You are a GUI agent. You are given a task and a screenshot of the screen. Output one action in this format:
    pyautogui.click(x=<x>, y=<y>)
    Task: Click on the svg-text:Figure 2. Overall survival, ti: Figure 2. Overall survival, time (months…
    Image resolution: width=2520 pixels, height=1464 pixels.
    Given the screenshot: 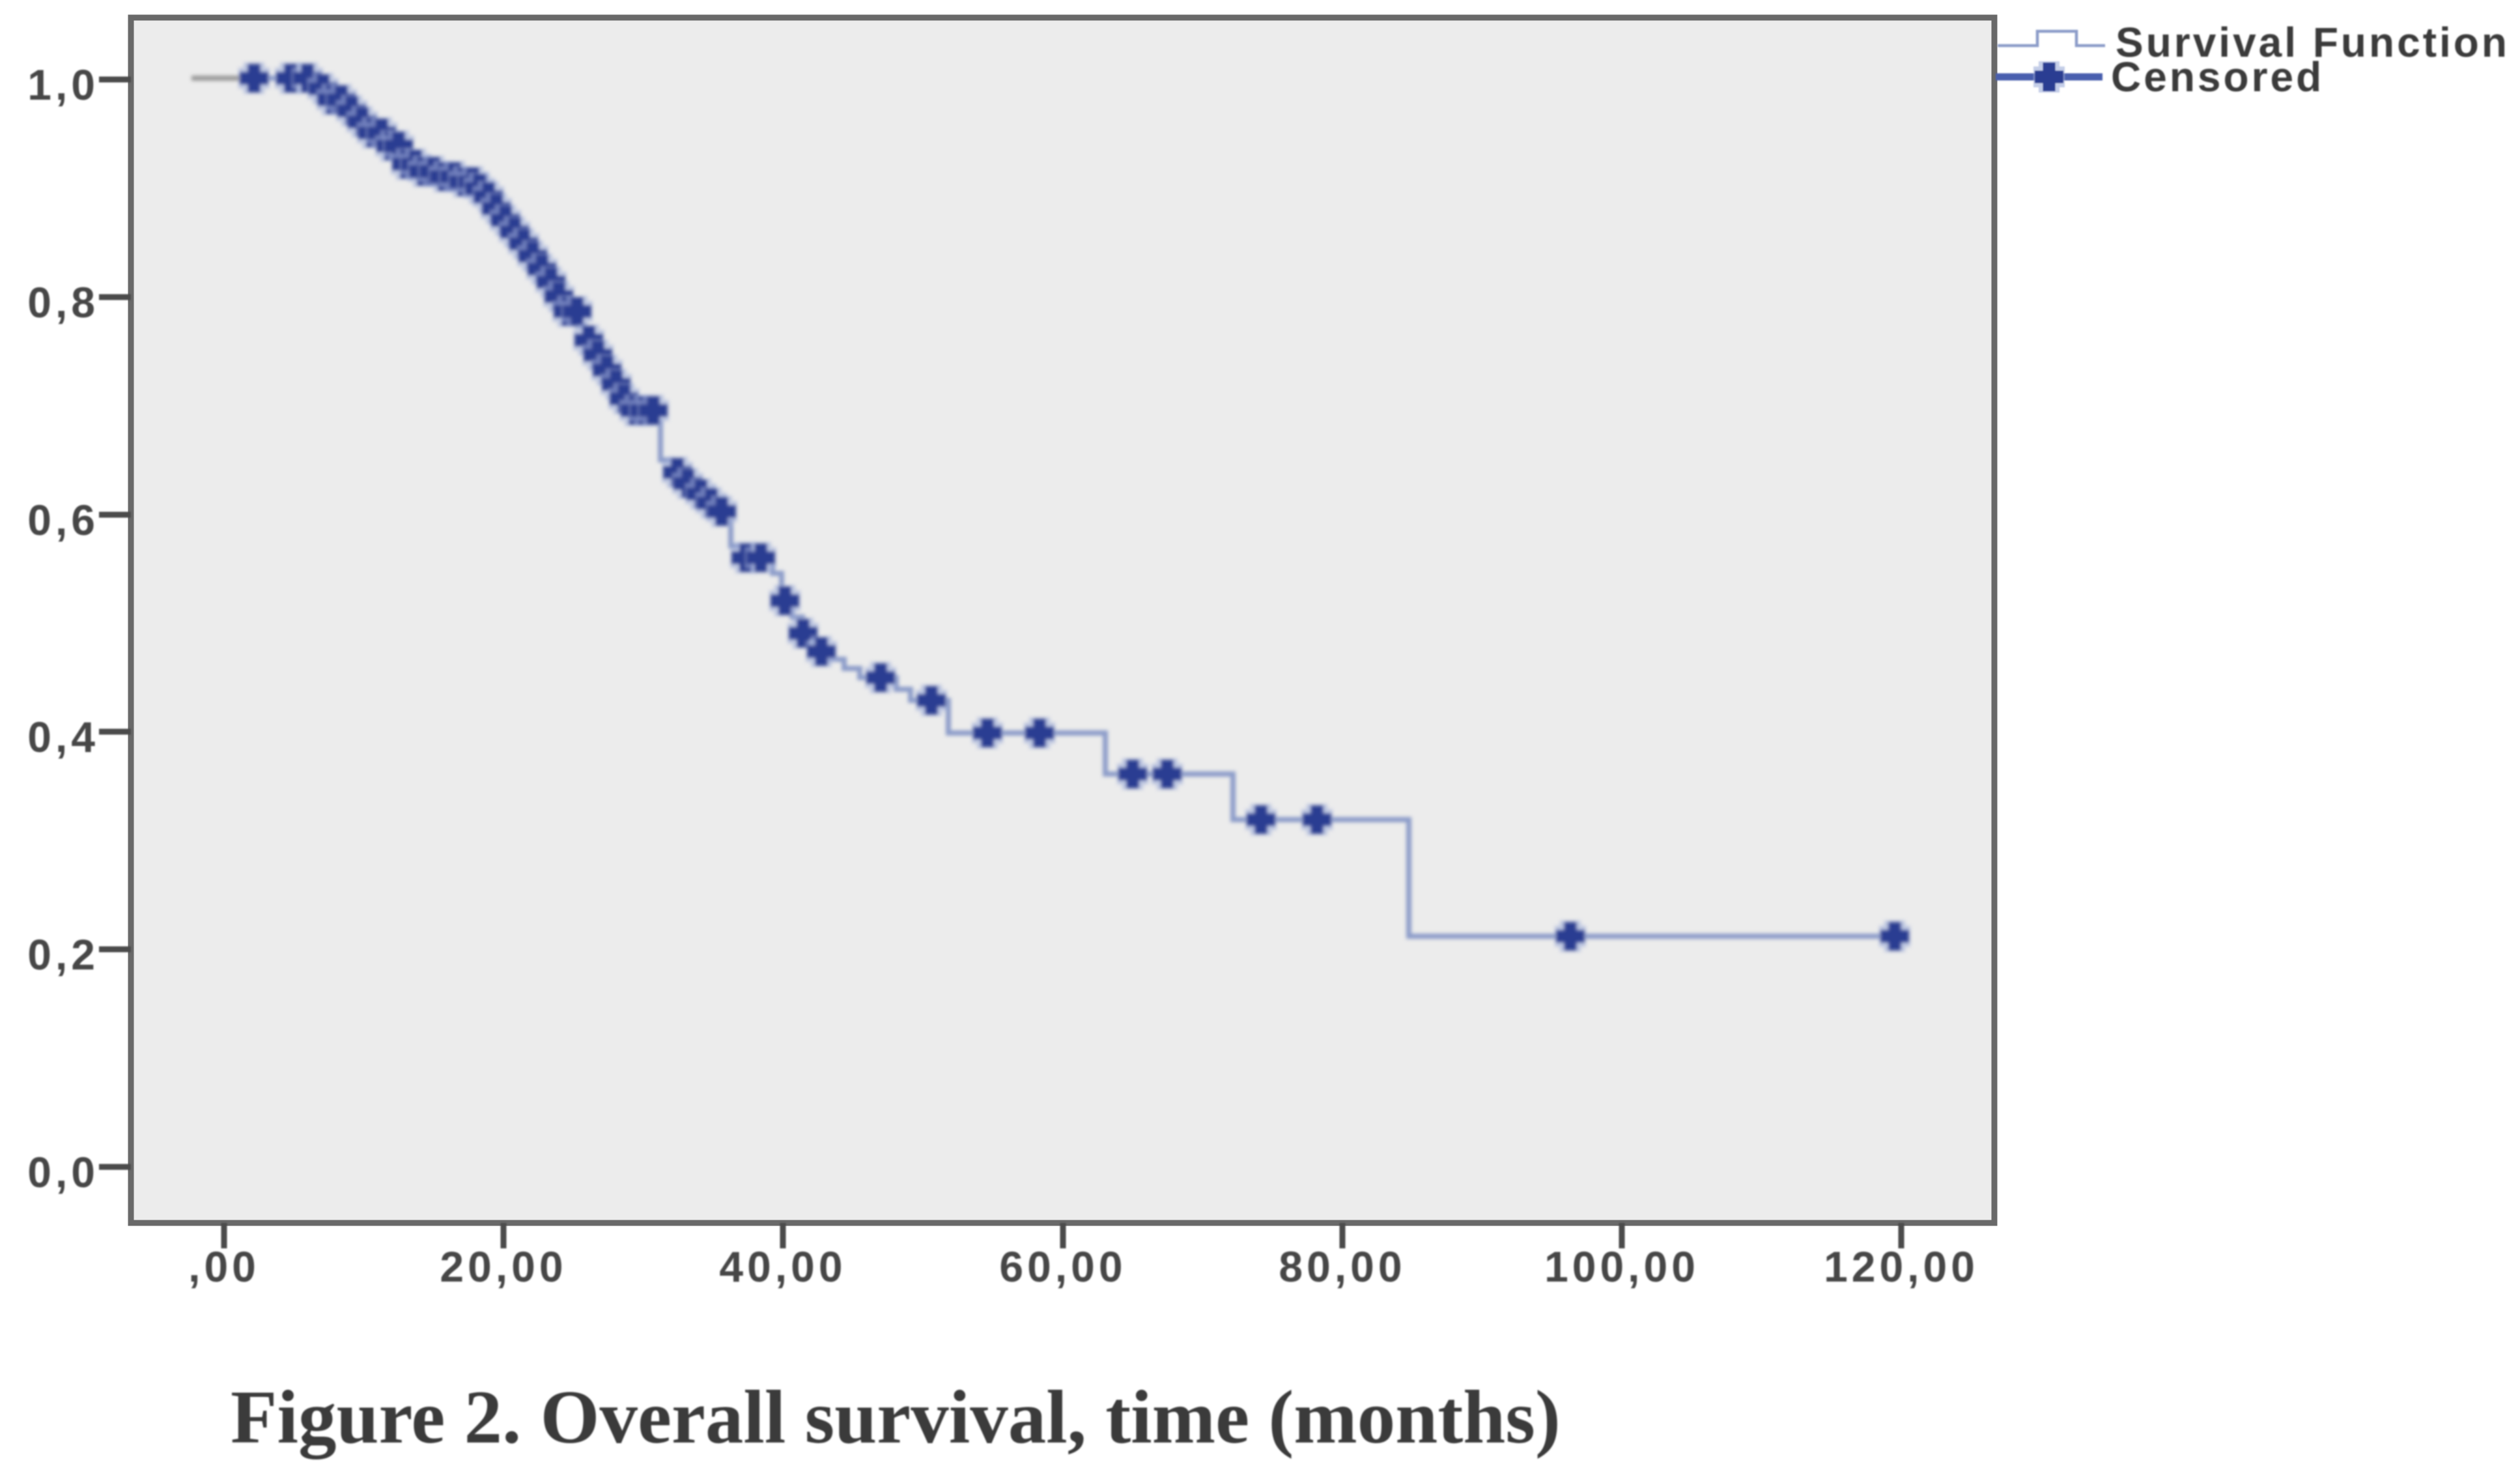 What is the action you would take?
    pyautogui.click(x=896, y=1417)
    